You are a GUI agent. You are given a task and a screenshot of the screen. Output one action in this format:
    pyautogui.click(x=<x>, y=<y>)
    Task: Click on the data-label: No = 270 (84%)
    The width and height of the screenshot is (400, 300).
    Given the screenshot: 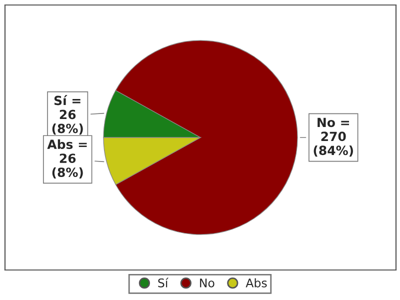 What is the action you would take?
    pyautogui.click(x=333, y=137)
    